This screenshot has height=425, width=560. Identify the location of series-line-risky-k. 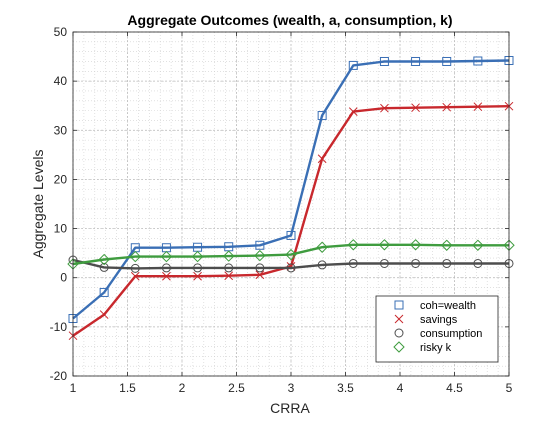
(290, 254).